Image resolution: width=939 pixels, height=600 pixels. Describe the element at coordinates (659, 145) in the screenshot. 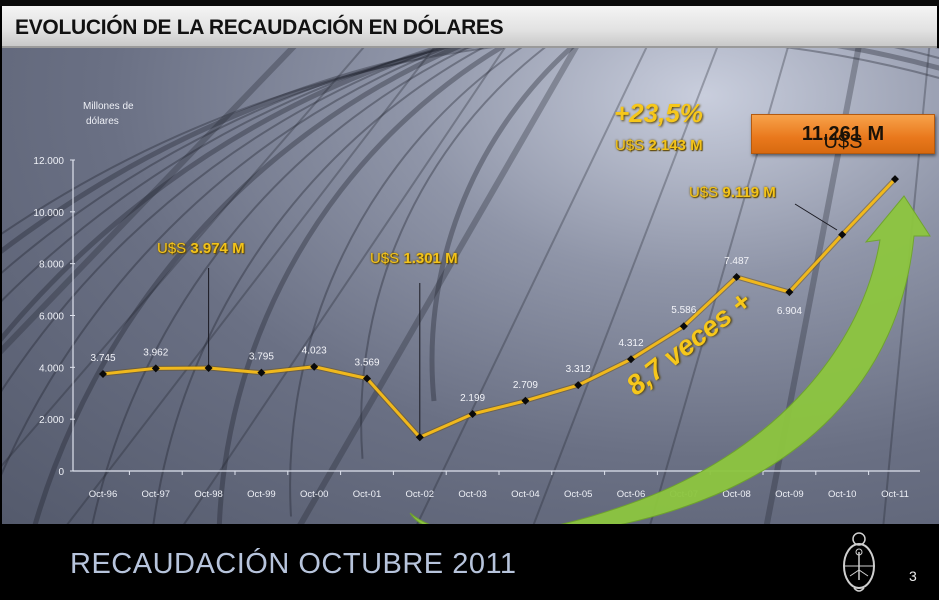

I see `growth-absolute: U$S 2.143 M` at that location.